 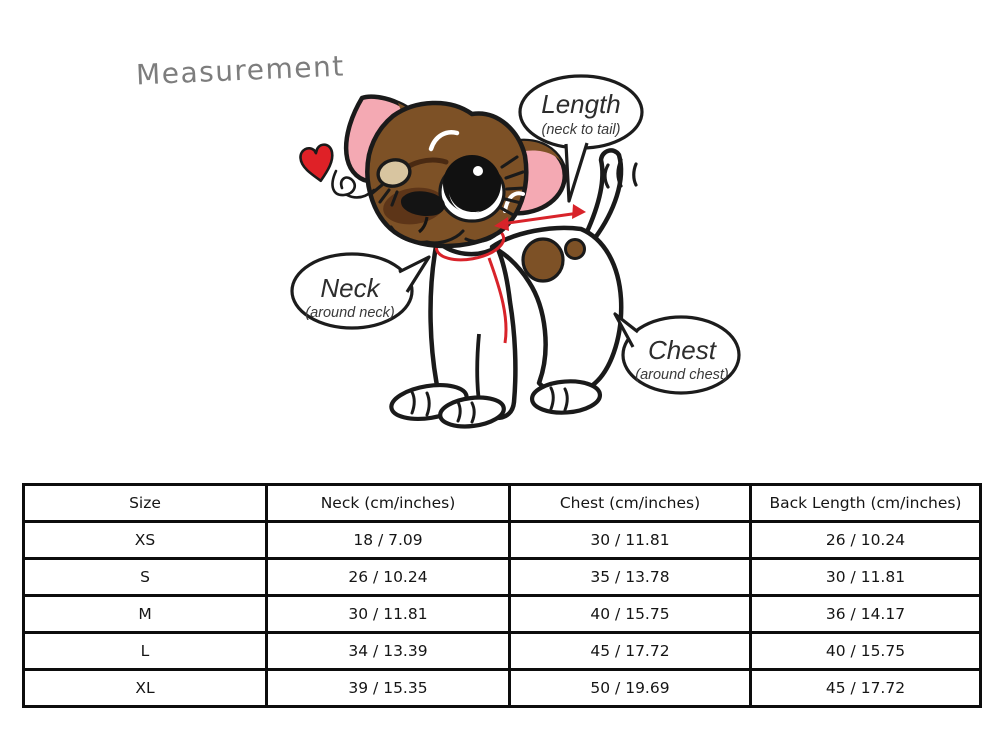 What do you see at coordinates (630, 540) in the screenshot?
I see `cell-chest: 30 / 11.81` at bounding box center [630, 540].